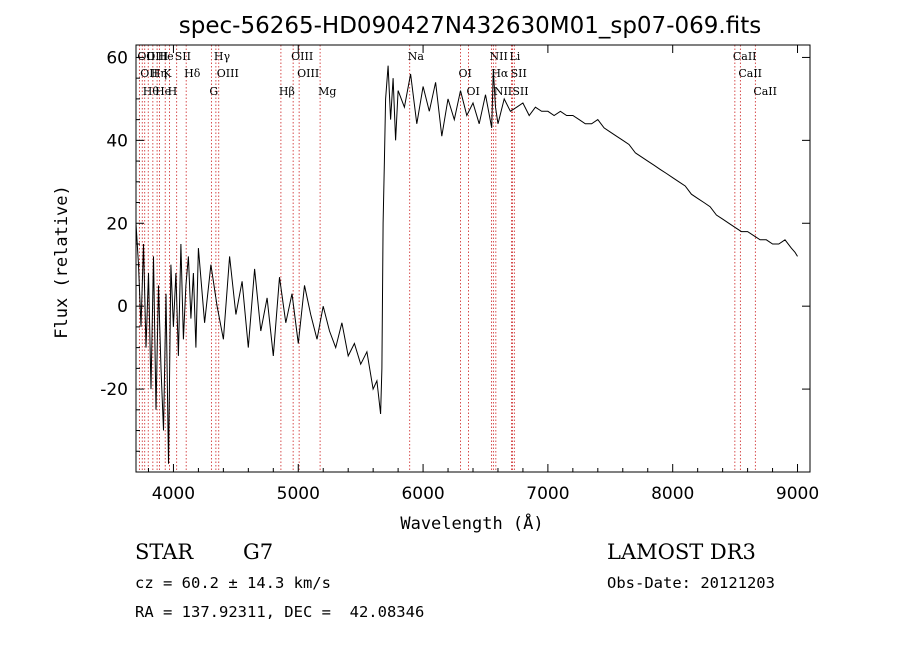  Describe the element at coordinates (114, 390) in the screenshot. I see `y-tick-label-0: -20` at that location.